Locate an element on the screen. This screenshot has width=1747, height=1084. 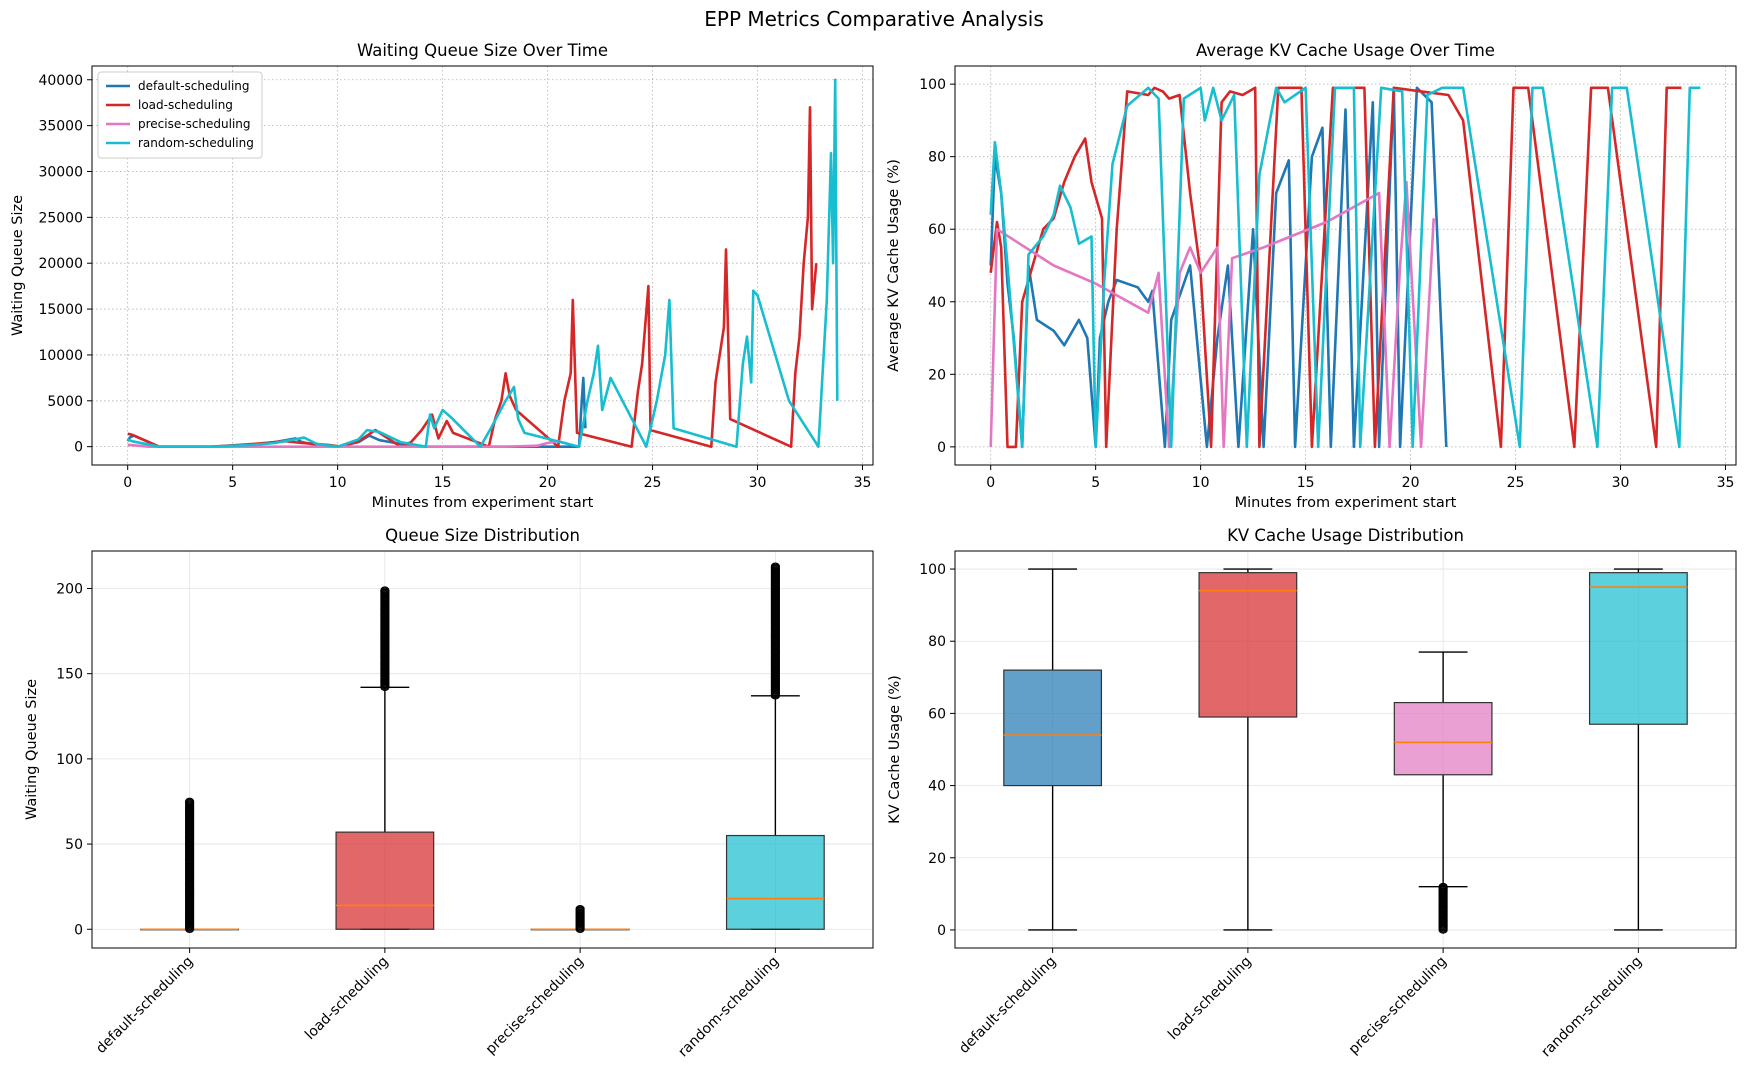
y-tick-label: 10000 is located at coordinates (60, 356).